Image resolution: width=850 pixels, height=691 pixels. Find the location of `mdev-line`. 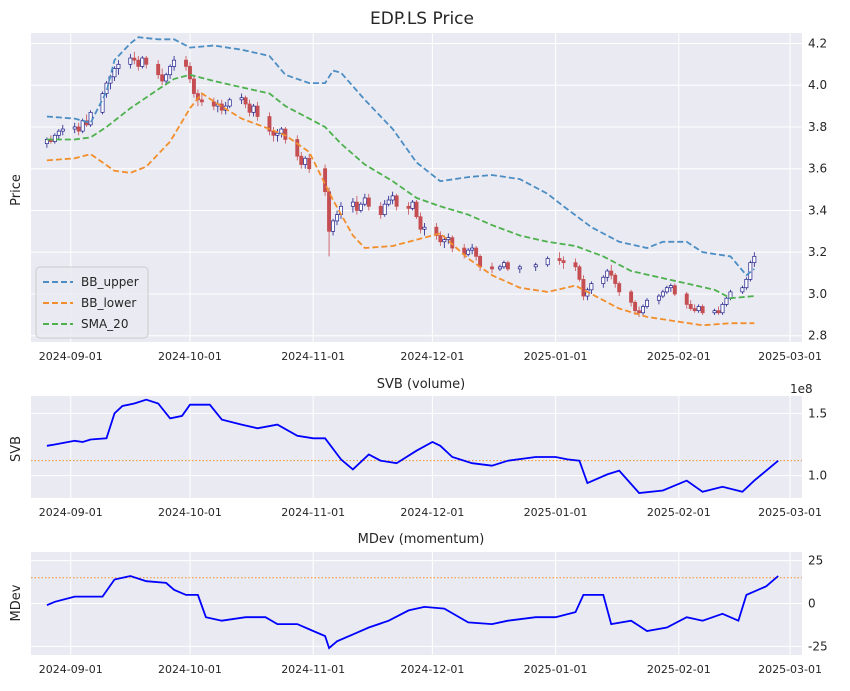

mdev-line is located at coordinates (412, 612).